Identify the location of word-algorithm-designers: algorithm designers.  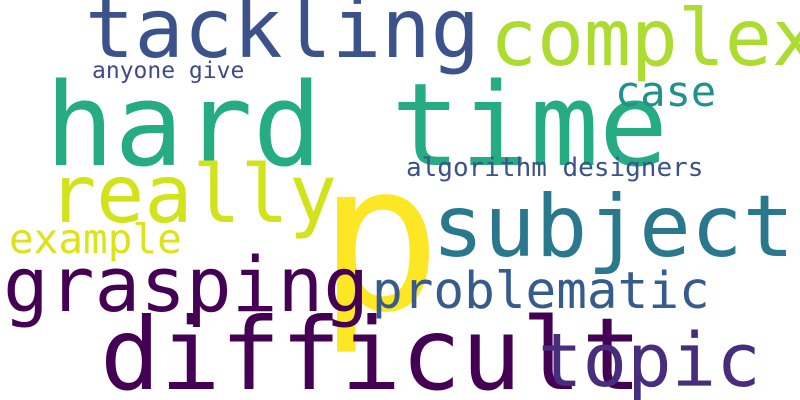
(555, 168).